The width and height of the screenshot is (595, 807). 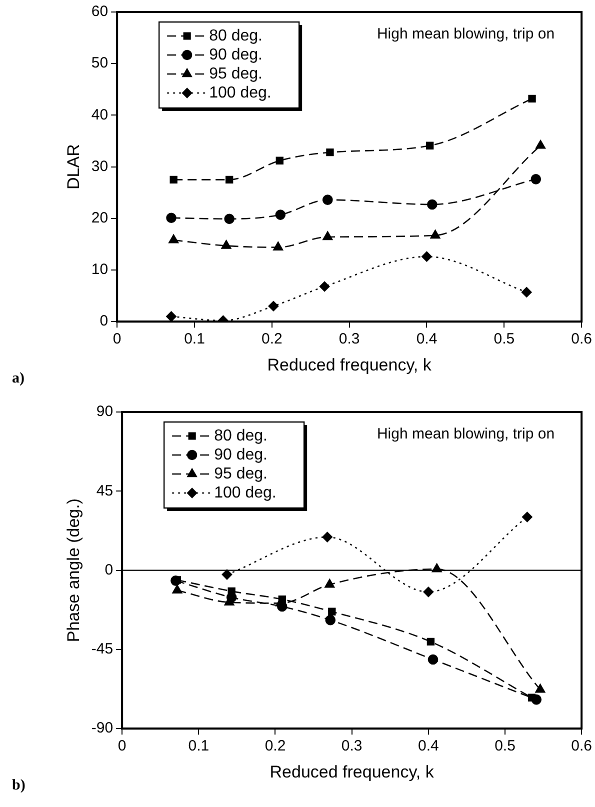 I want to click on text: b), so click(x=19, y=785).